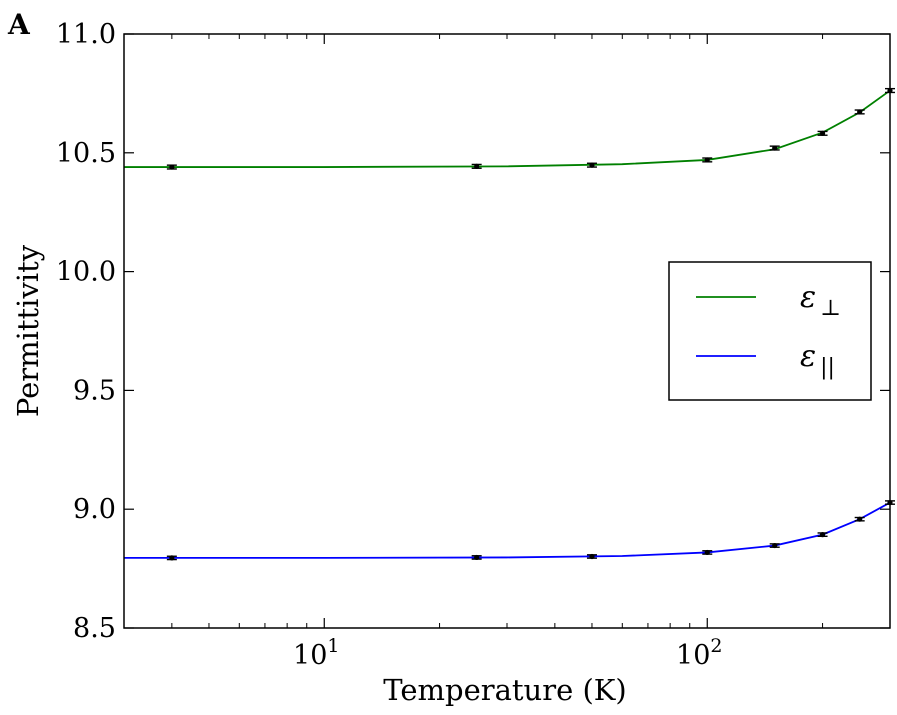 The image size is (897, 715). What do you see at coordinates (827, 367) in the screenshot?
I see `legend-subscript: ||` at bounding box center [827, 367].